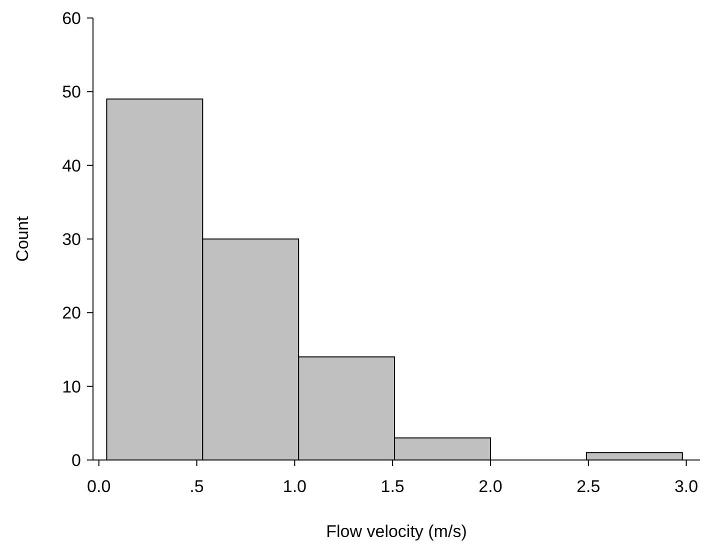 Image resolution: width=705 pixels, height=551 pixels. Describe the element at coordinates (71, 239) in the screenshot. I see `y-tick-label: 30` at that location.